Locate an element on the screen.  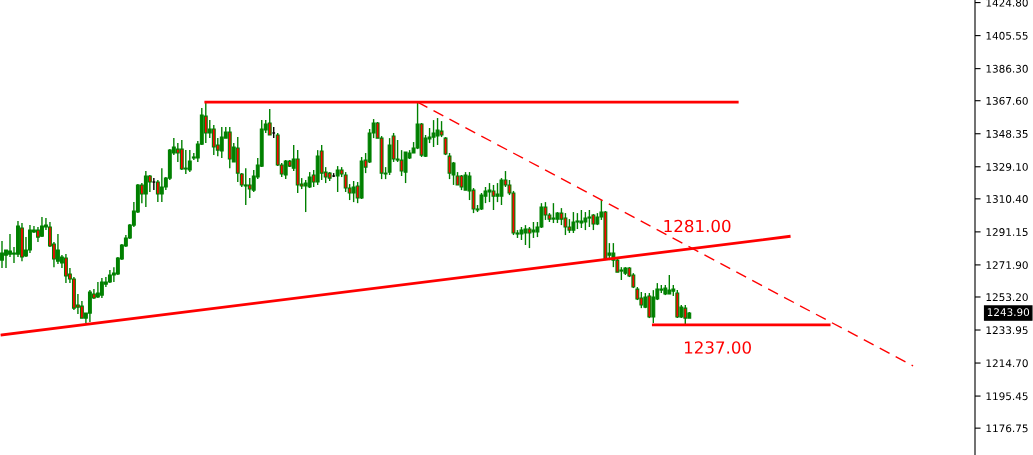
y-tick-label: 1176.75 is located at coordinates (1007, 428).